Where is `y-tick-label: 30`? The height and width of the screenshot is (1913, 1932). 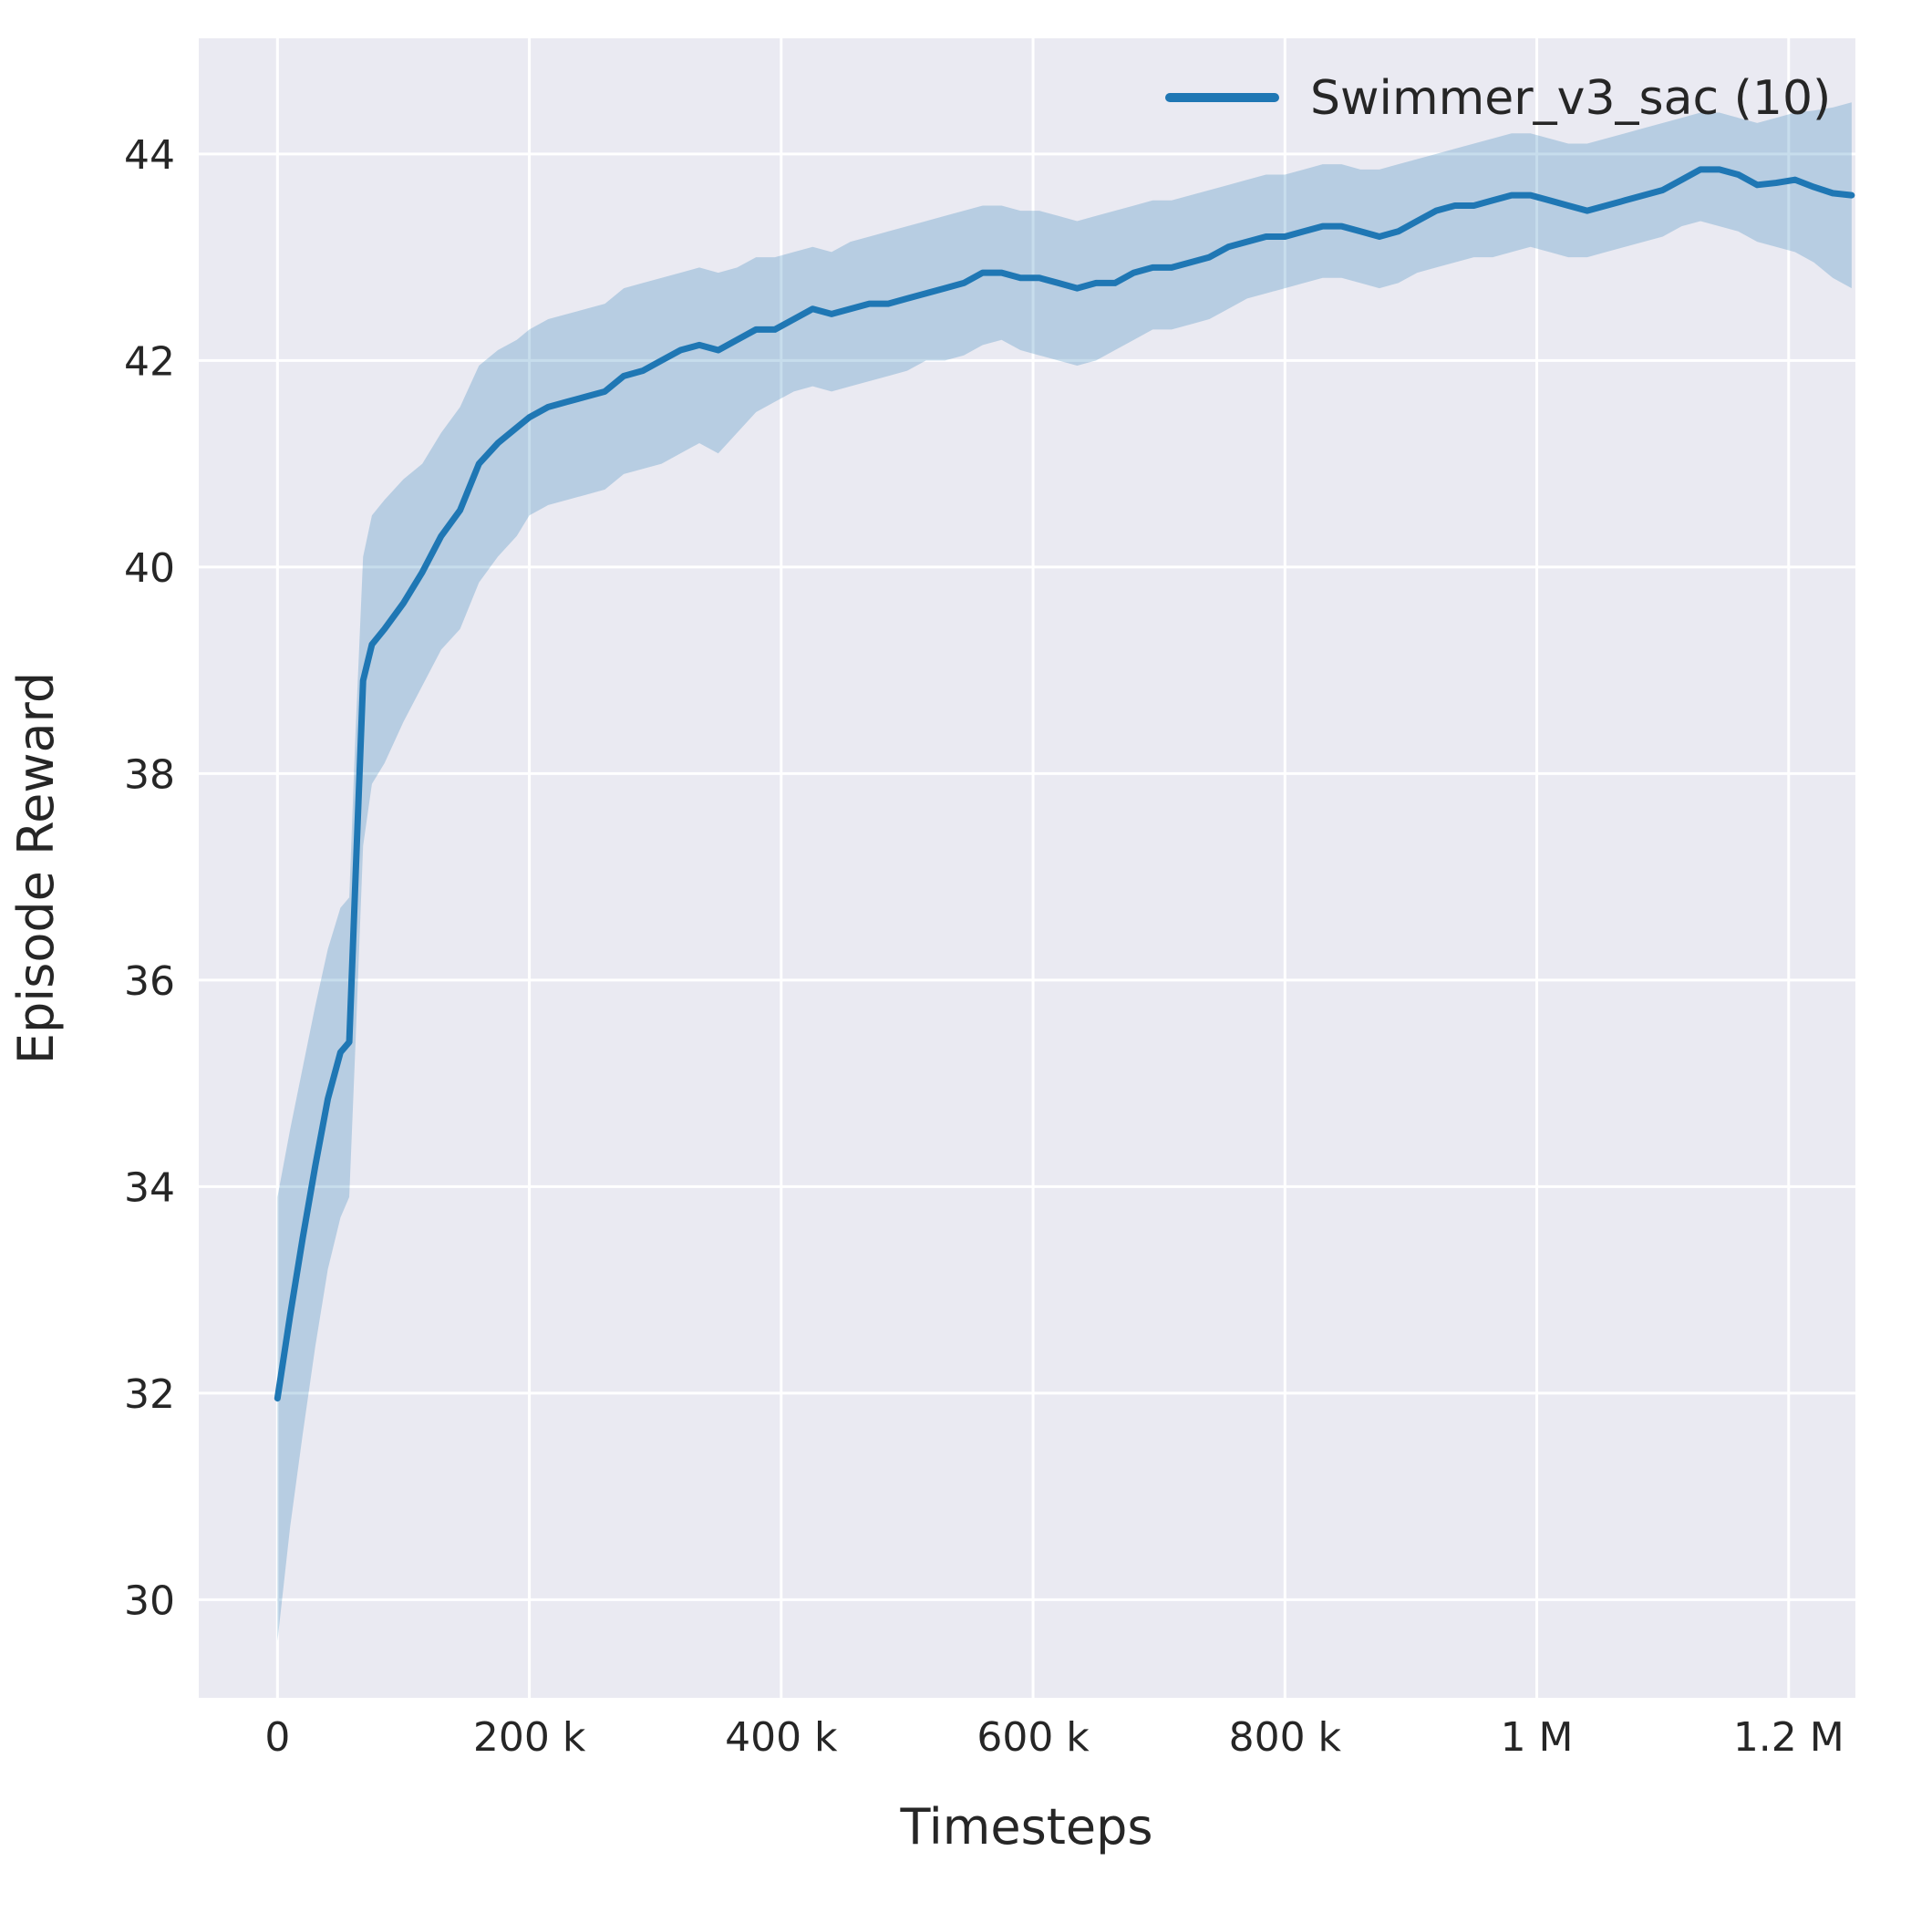 y-tick-label: 30 is located at coordinates (149, 1600).